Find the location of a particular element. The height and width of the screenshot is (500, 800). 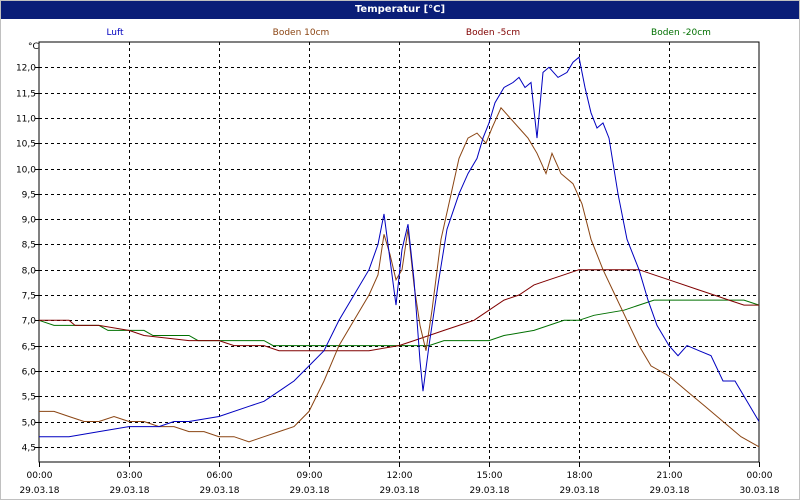

legend: Luft Boden 10cm Boden -5cm Boden -20cm is located at coordinates (408, 33).